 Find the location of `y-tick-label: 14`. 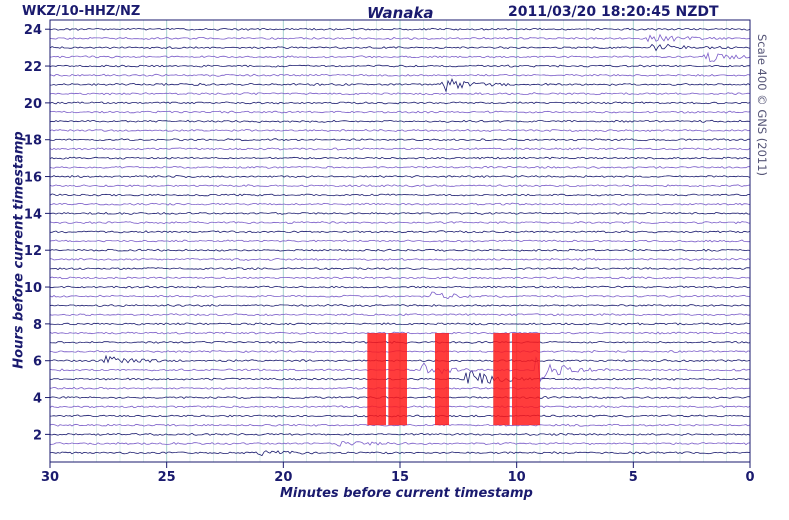

y-tick-label: 14 is located at coordinates (33, 214).